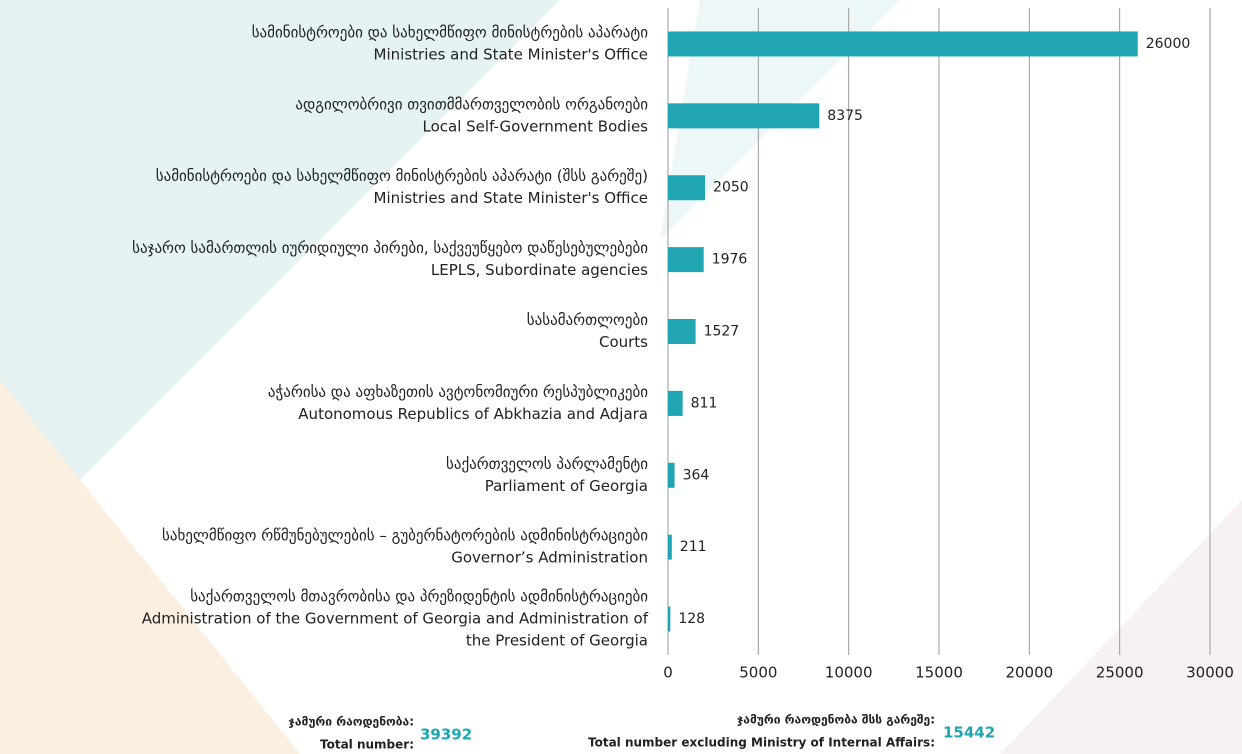  What do you see at coordinates (547, 464) in the screenshot?
I see `y-tick-label: საქართველოს პარლამენტი` at bounding box center [547, 464].